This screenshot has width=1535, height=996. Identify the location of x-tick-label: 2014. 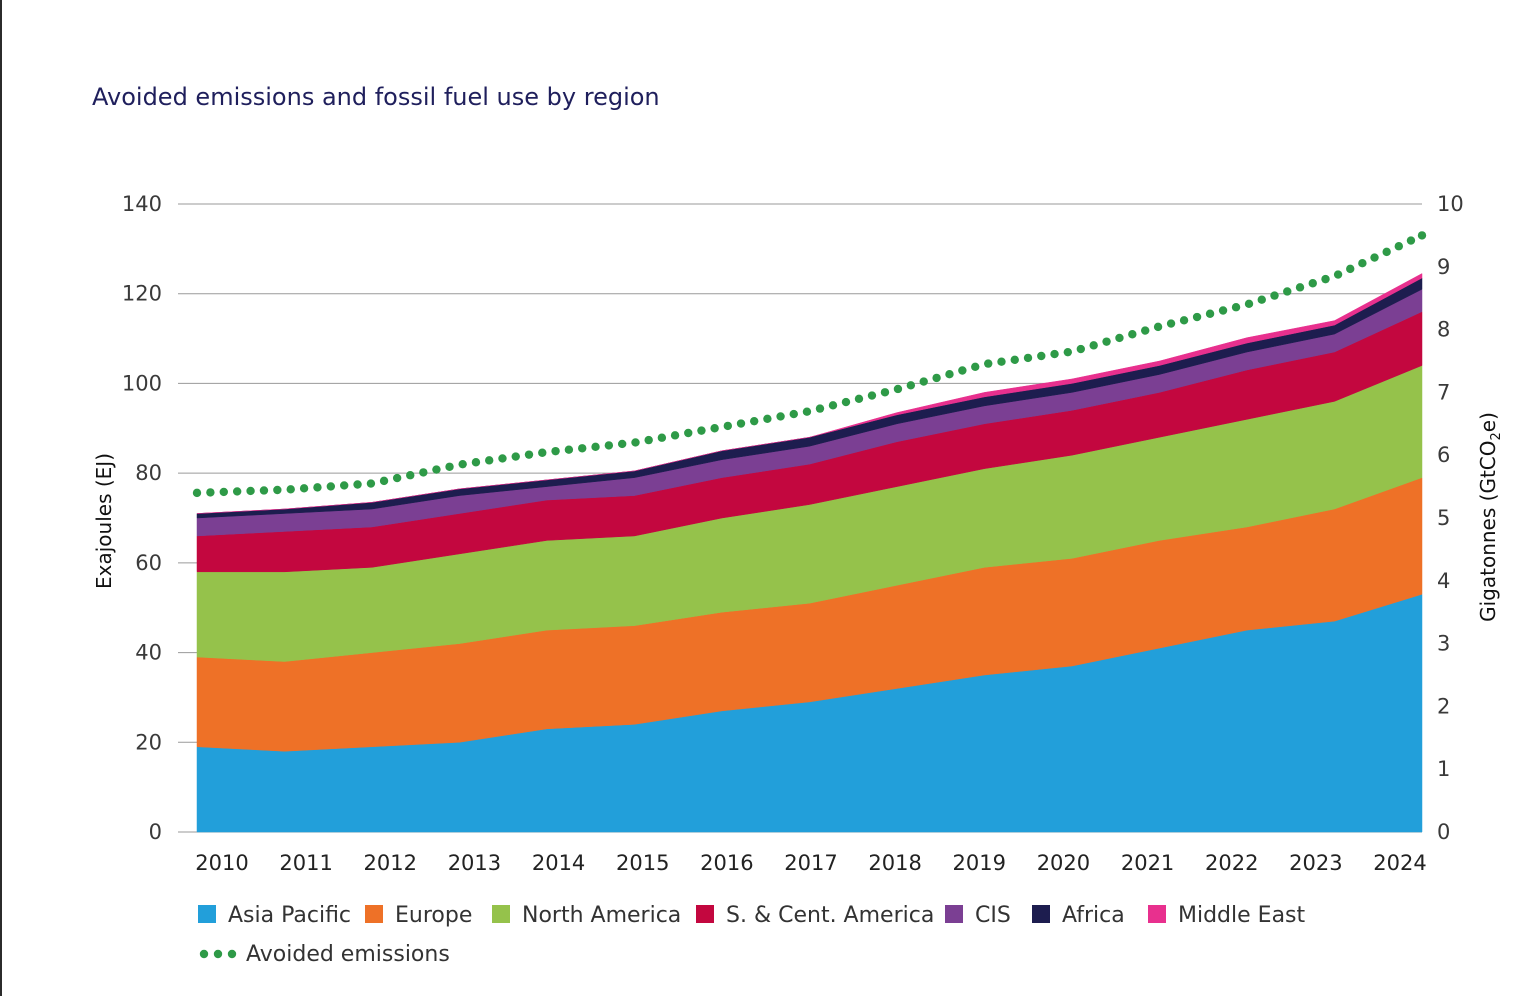
(558, 863).